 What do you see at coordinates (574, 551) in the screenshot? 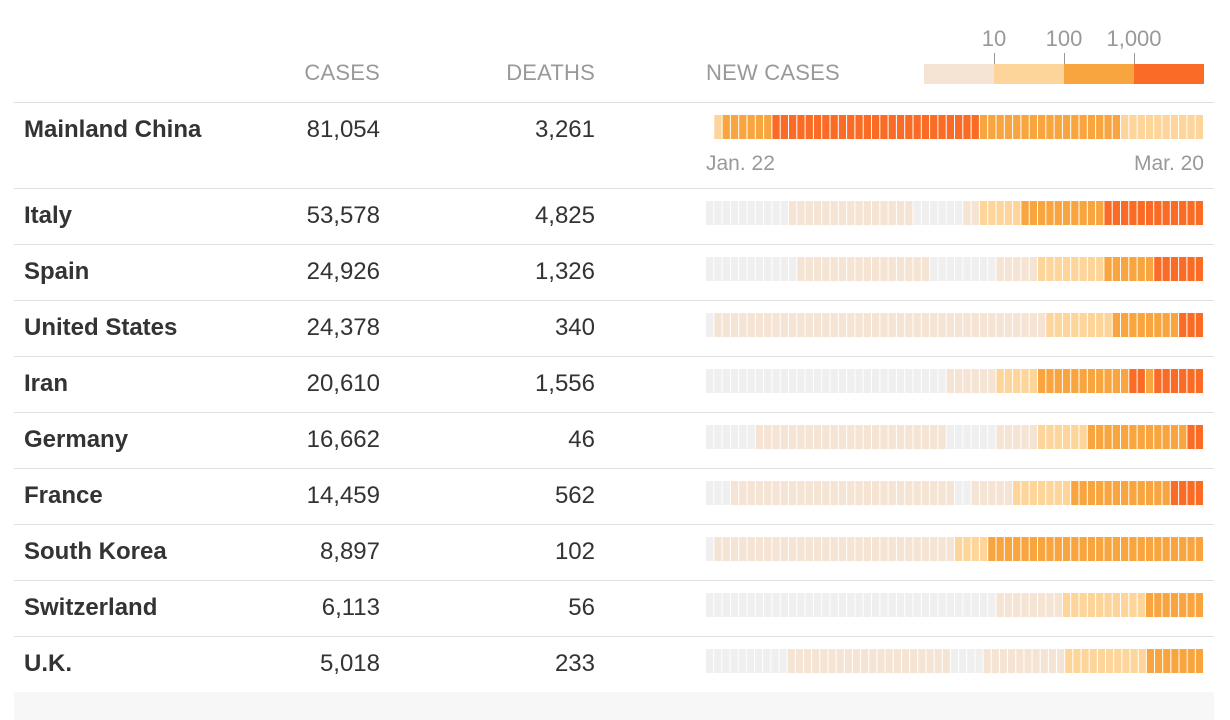
I see `deaths-value: 102` at bounding box center [574, 551].